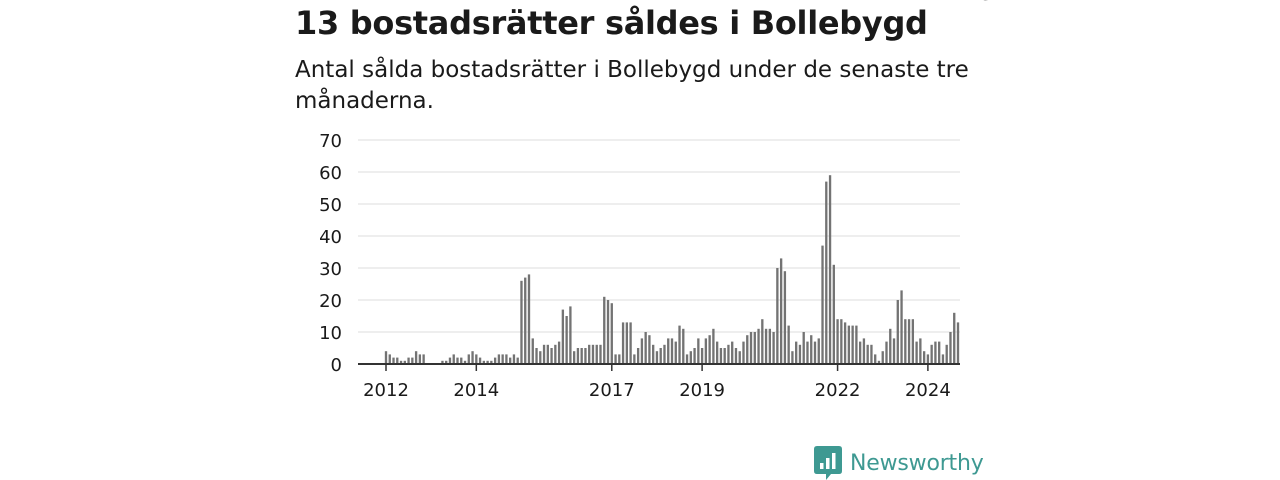  I want to click on x-tick-label: 2022, so click(838, 390).